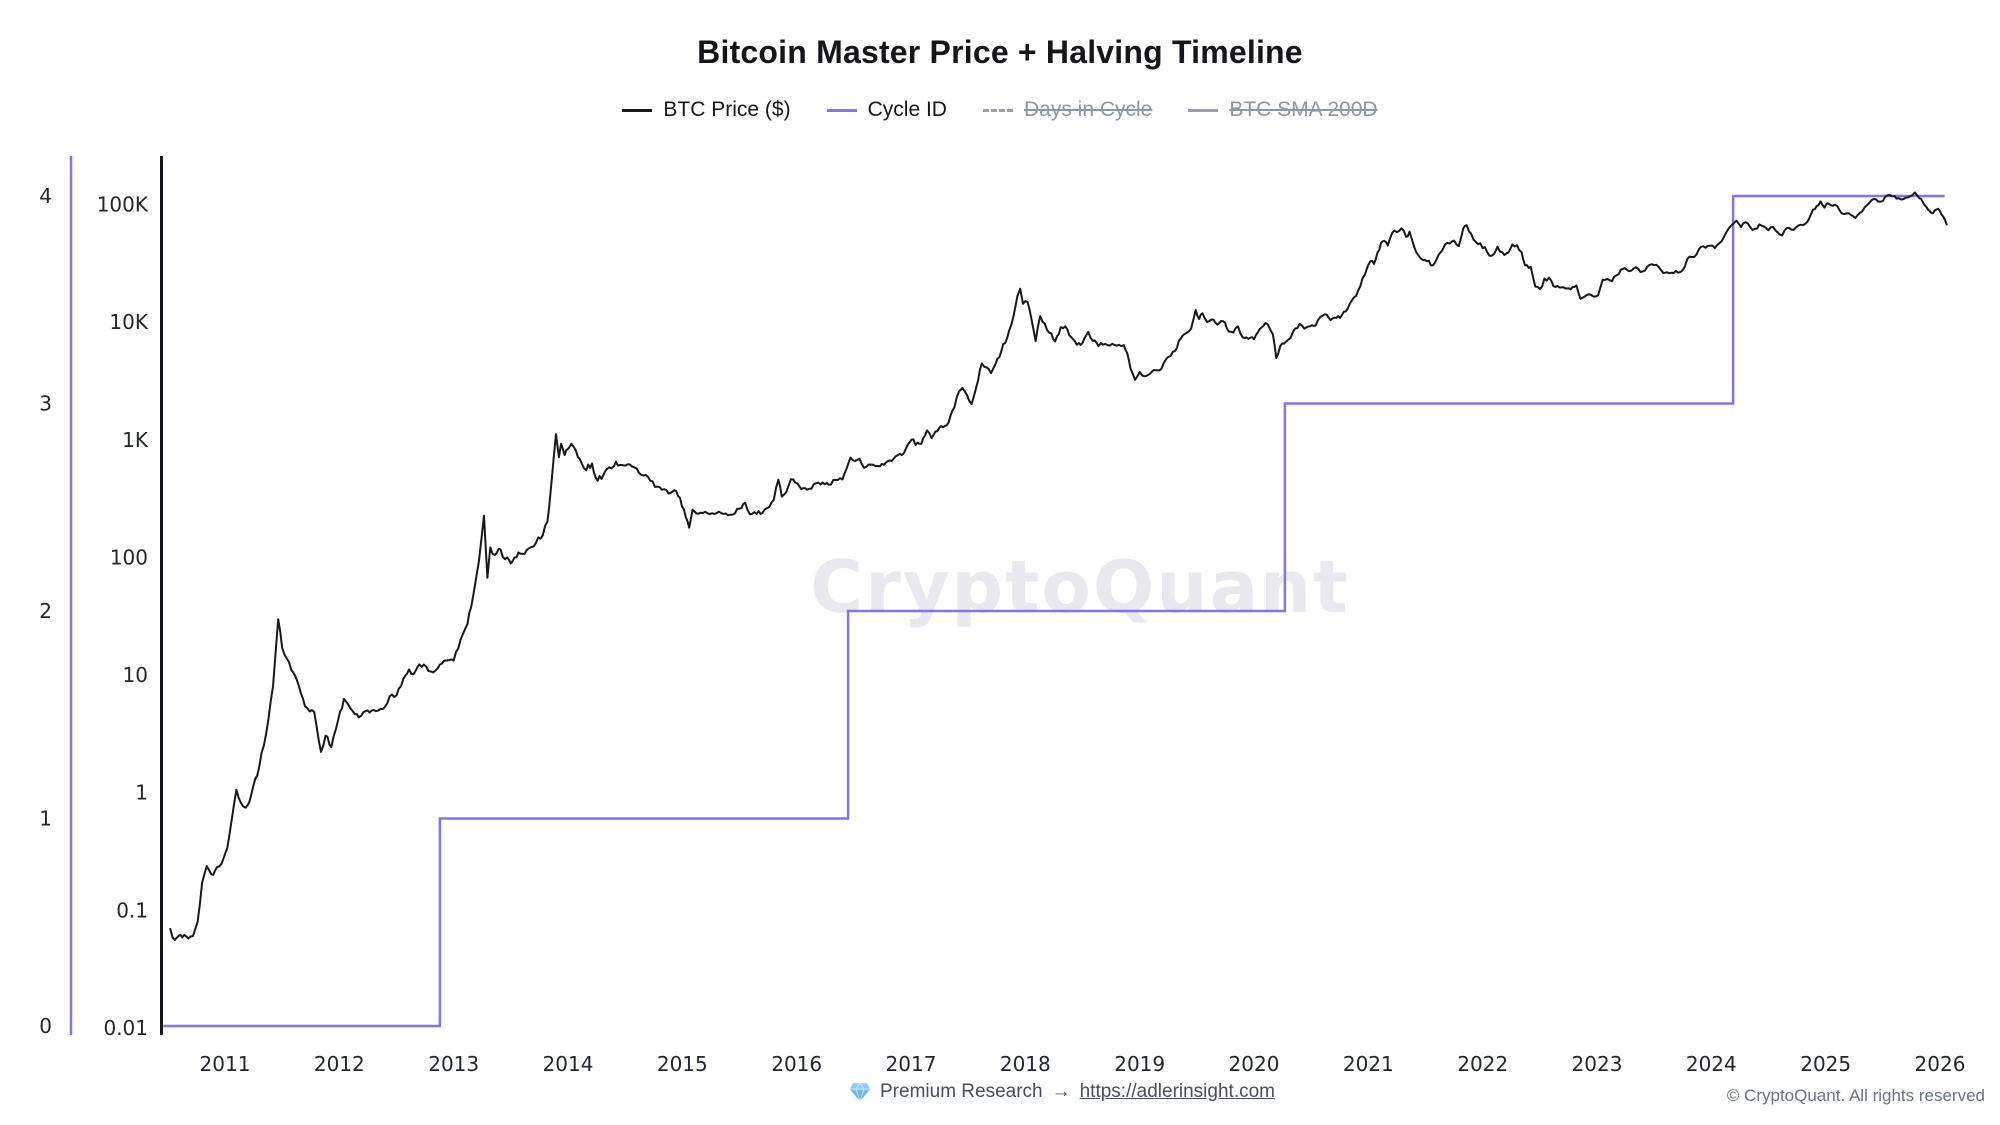  Describe the element at coordinates (568, 1064) in the screenshot. I see `year-tick-label: 2014` at that location.